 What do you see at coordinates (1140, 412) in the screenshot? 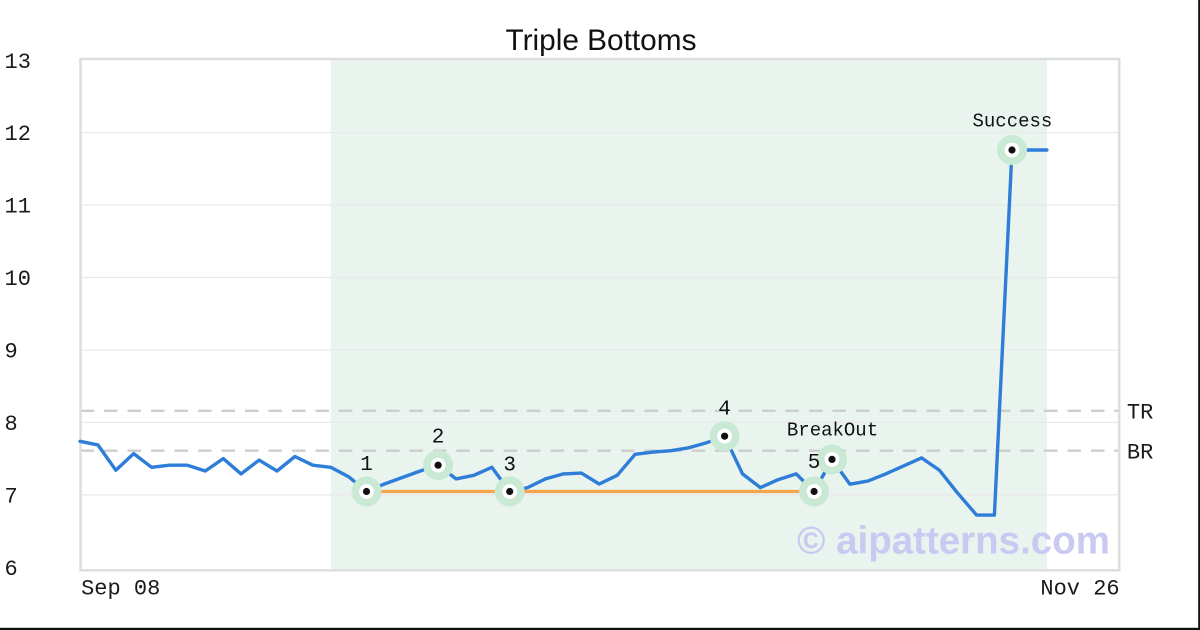
I see `svg-text: TR` at bounding box center [1140, 412].